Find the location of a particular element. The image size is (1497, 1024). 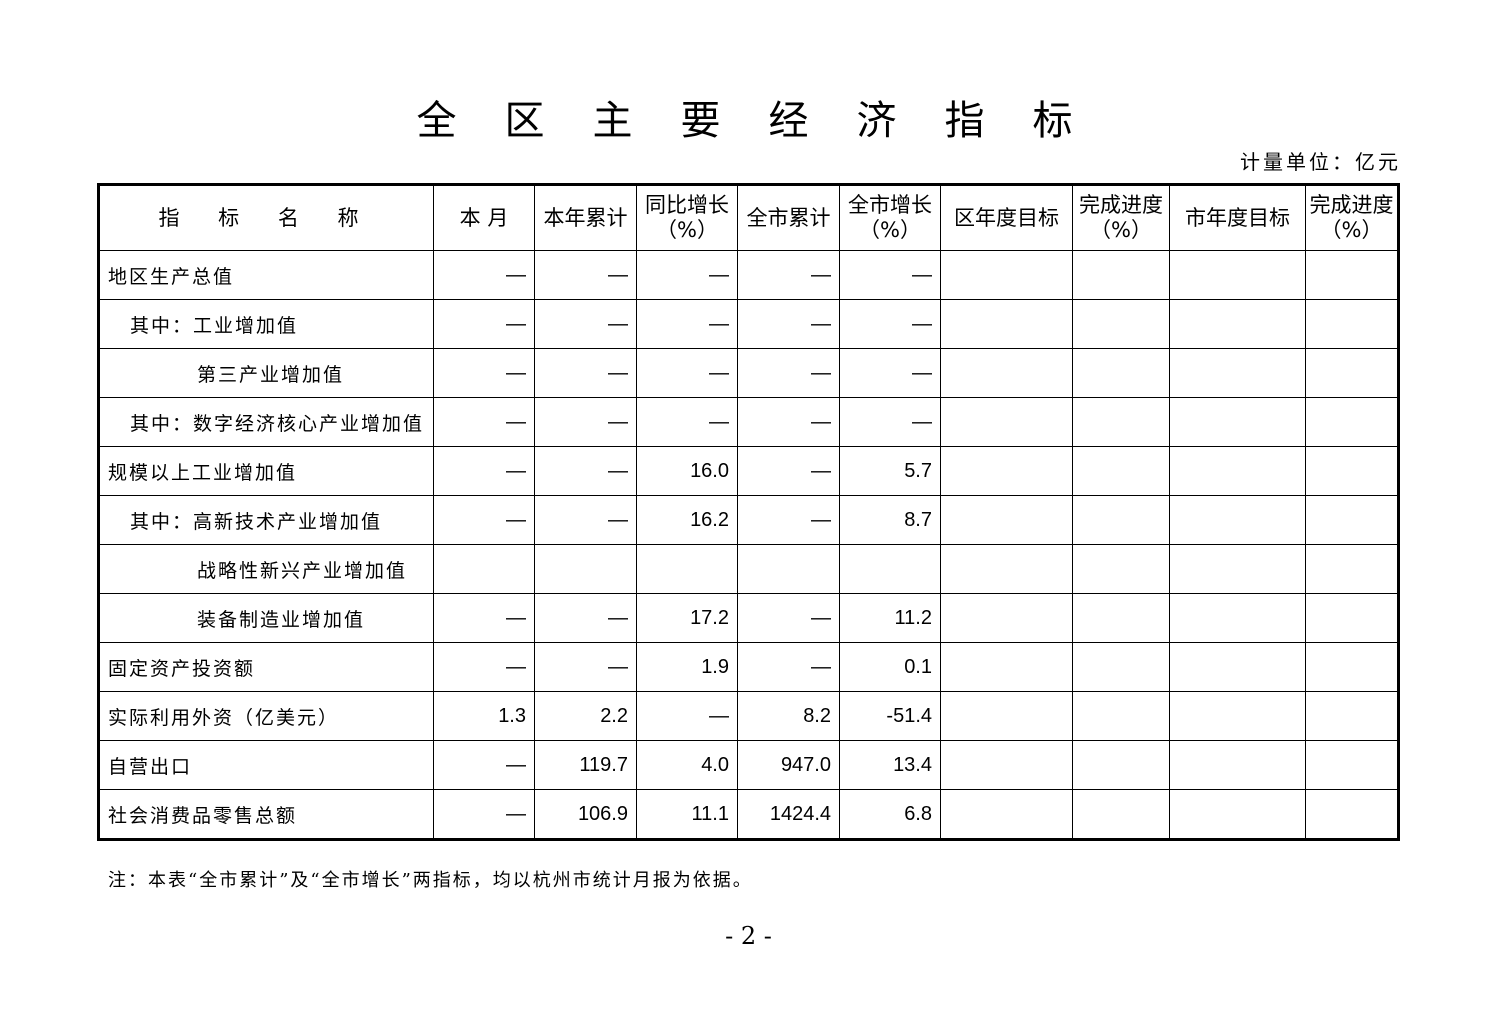

column-header: 本 月 is located at coordinates (484, 217).